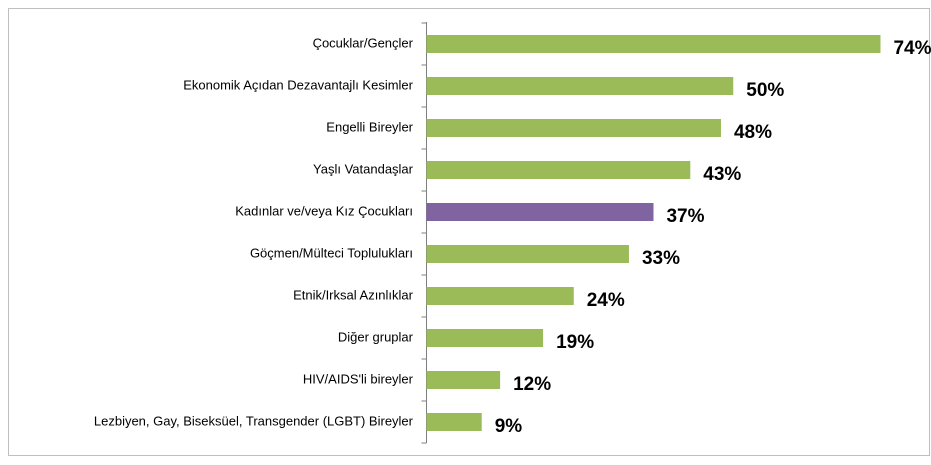  Describe the element at coordinates (363, 42) in the screenshot. I see `category-label: Çocuklar/Gençler` at that location.